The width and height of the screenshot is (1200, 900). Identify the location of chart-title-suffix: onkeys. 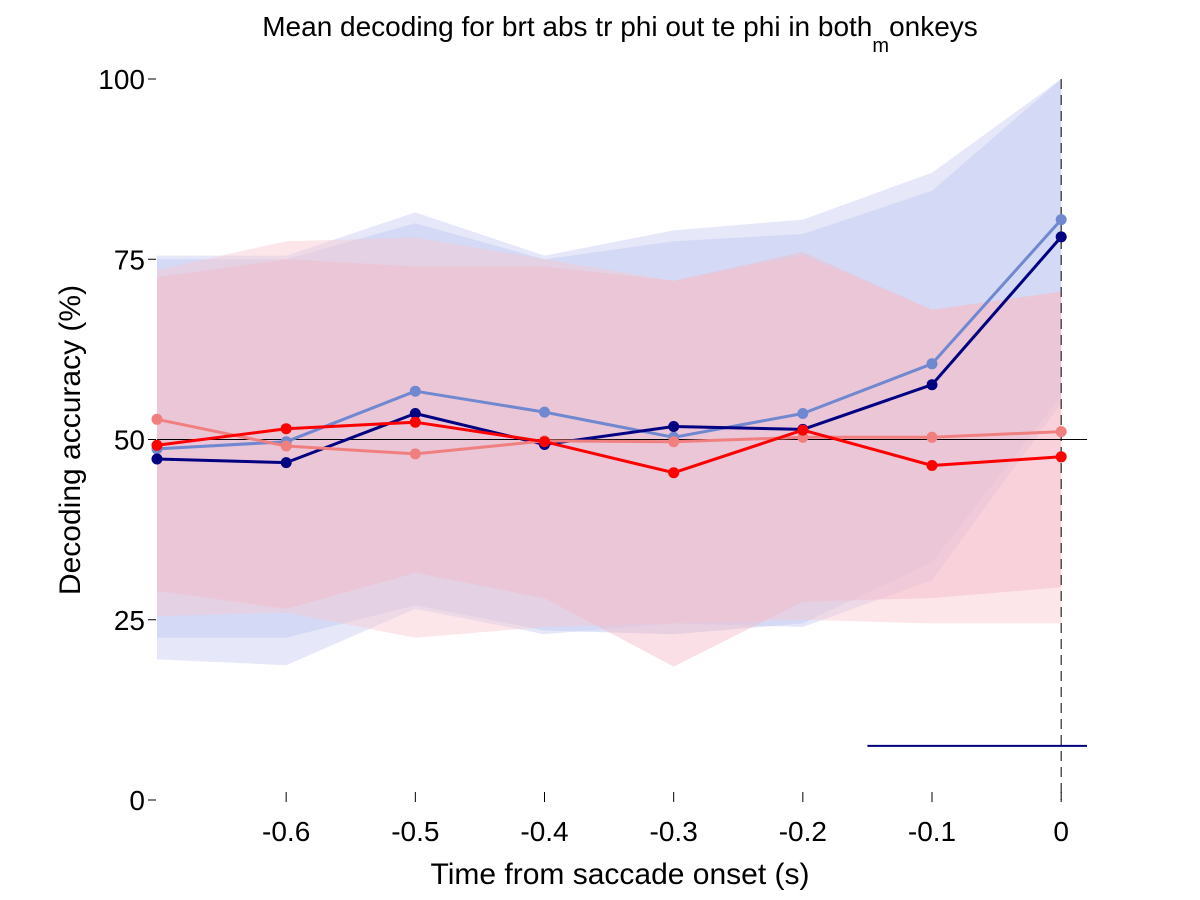
(933, 26).